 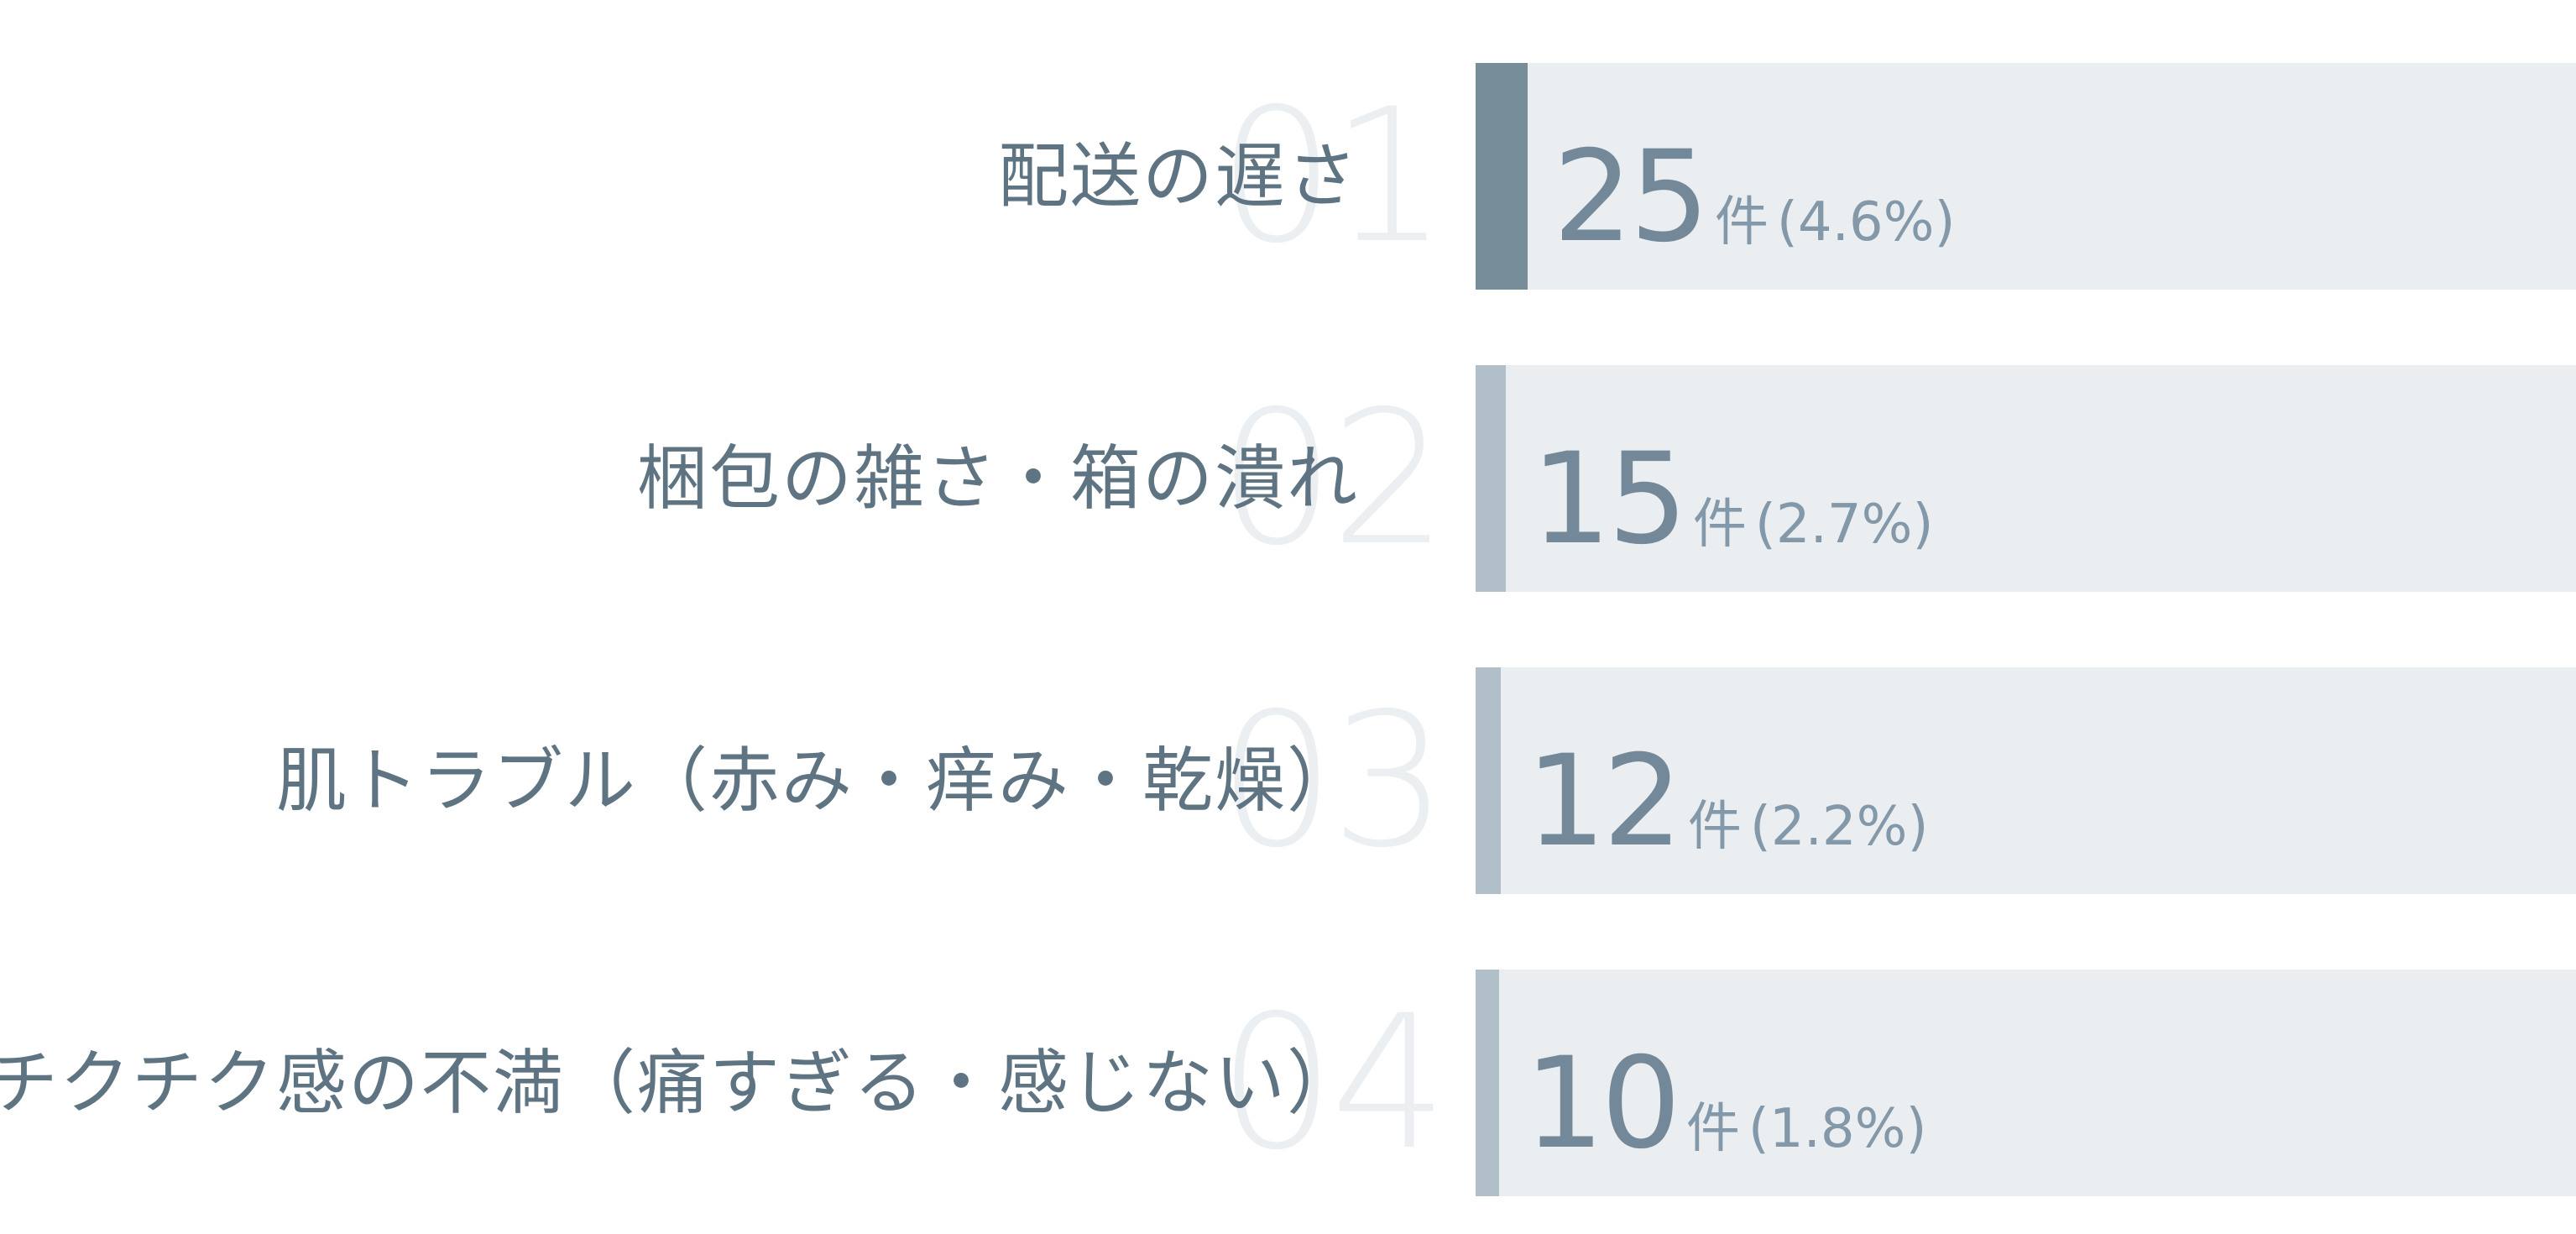 I want to click on category-label: 配送の遅さ, so click(x=1178, y=176).